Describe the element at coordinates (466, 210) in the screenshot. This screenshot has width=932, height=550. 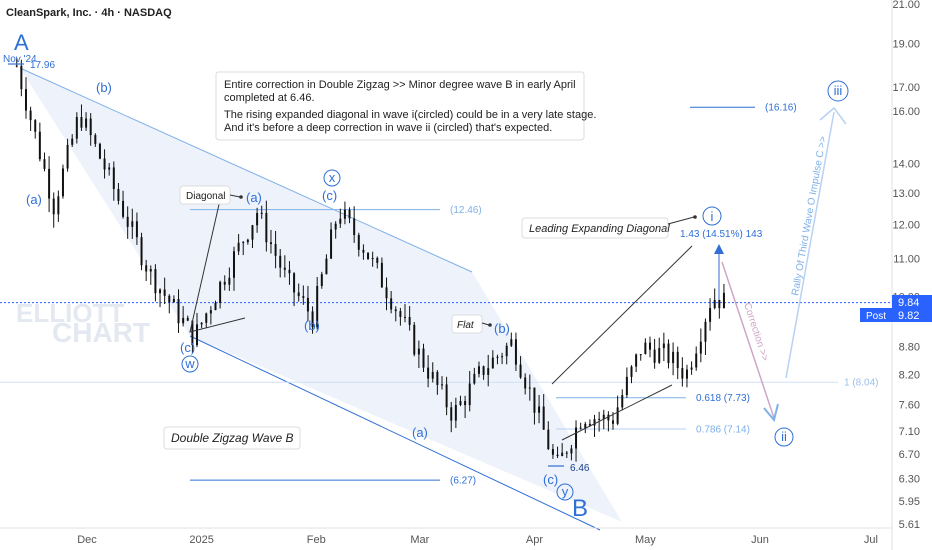
I see `level-label: (12.46)` at that location.